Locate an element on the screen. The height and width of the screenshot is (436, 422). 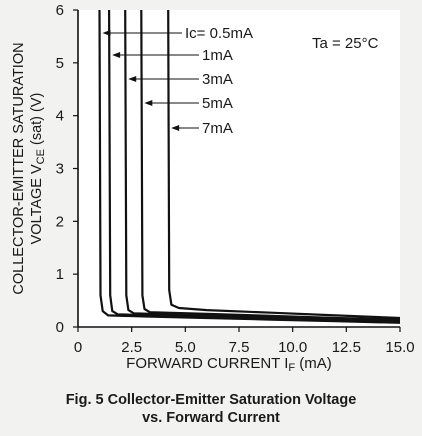
x-tick-label-5: 12.5 is located at coordinates (346, 347).